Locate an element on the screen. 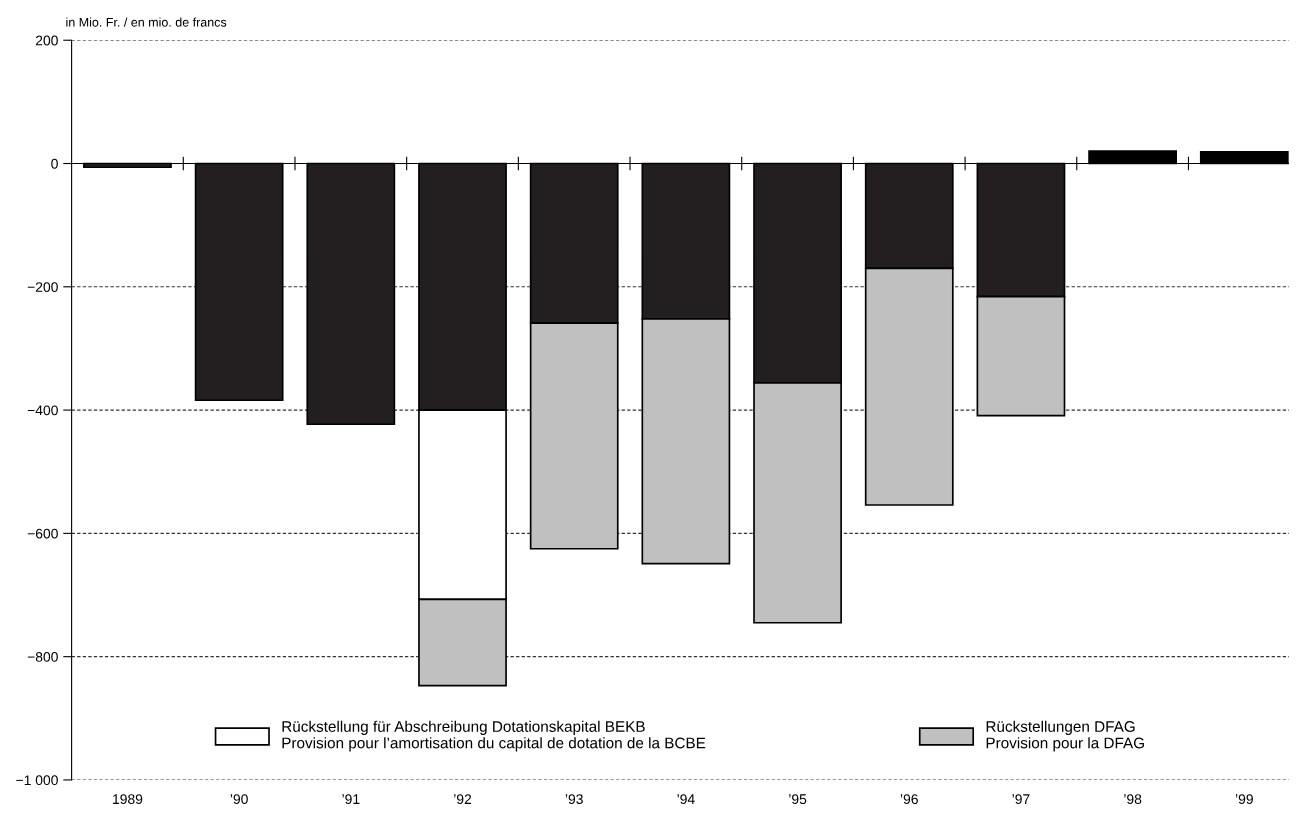 The width and height of the screenshot is (1302, 821). x-tick-label: ’99 is located at coordinates (1244, 799).